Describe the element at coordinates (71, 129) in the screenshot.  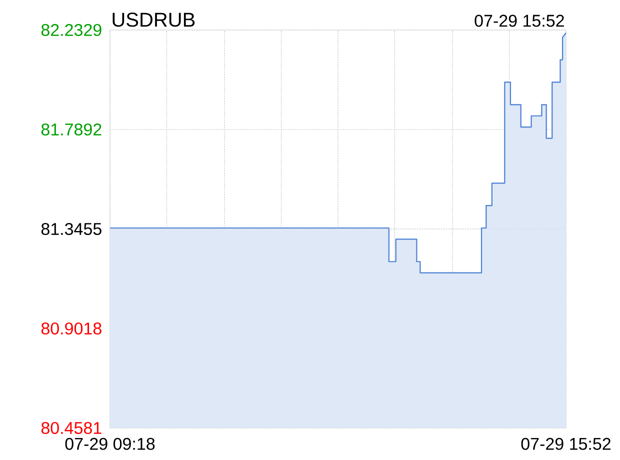
I see `y-tick-label: 81.7892` at that location.